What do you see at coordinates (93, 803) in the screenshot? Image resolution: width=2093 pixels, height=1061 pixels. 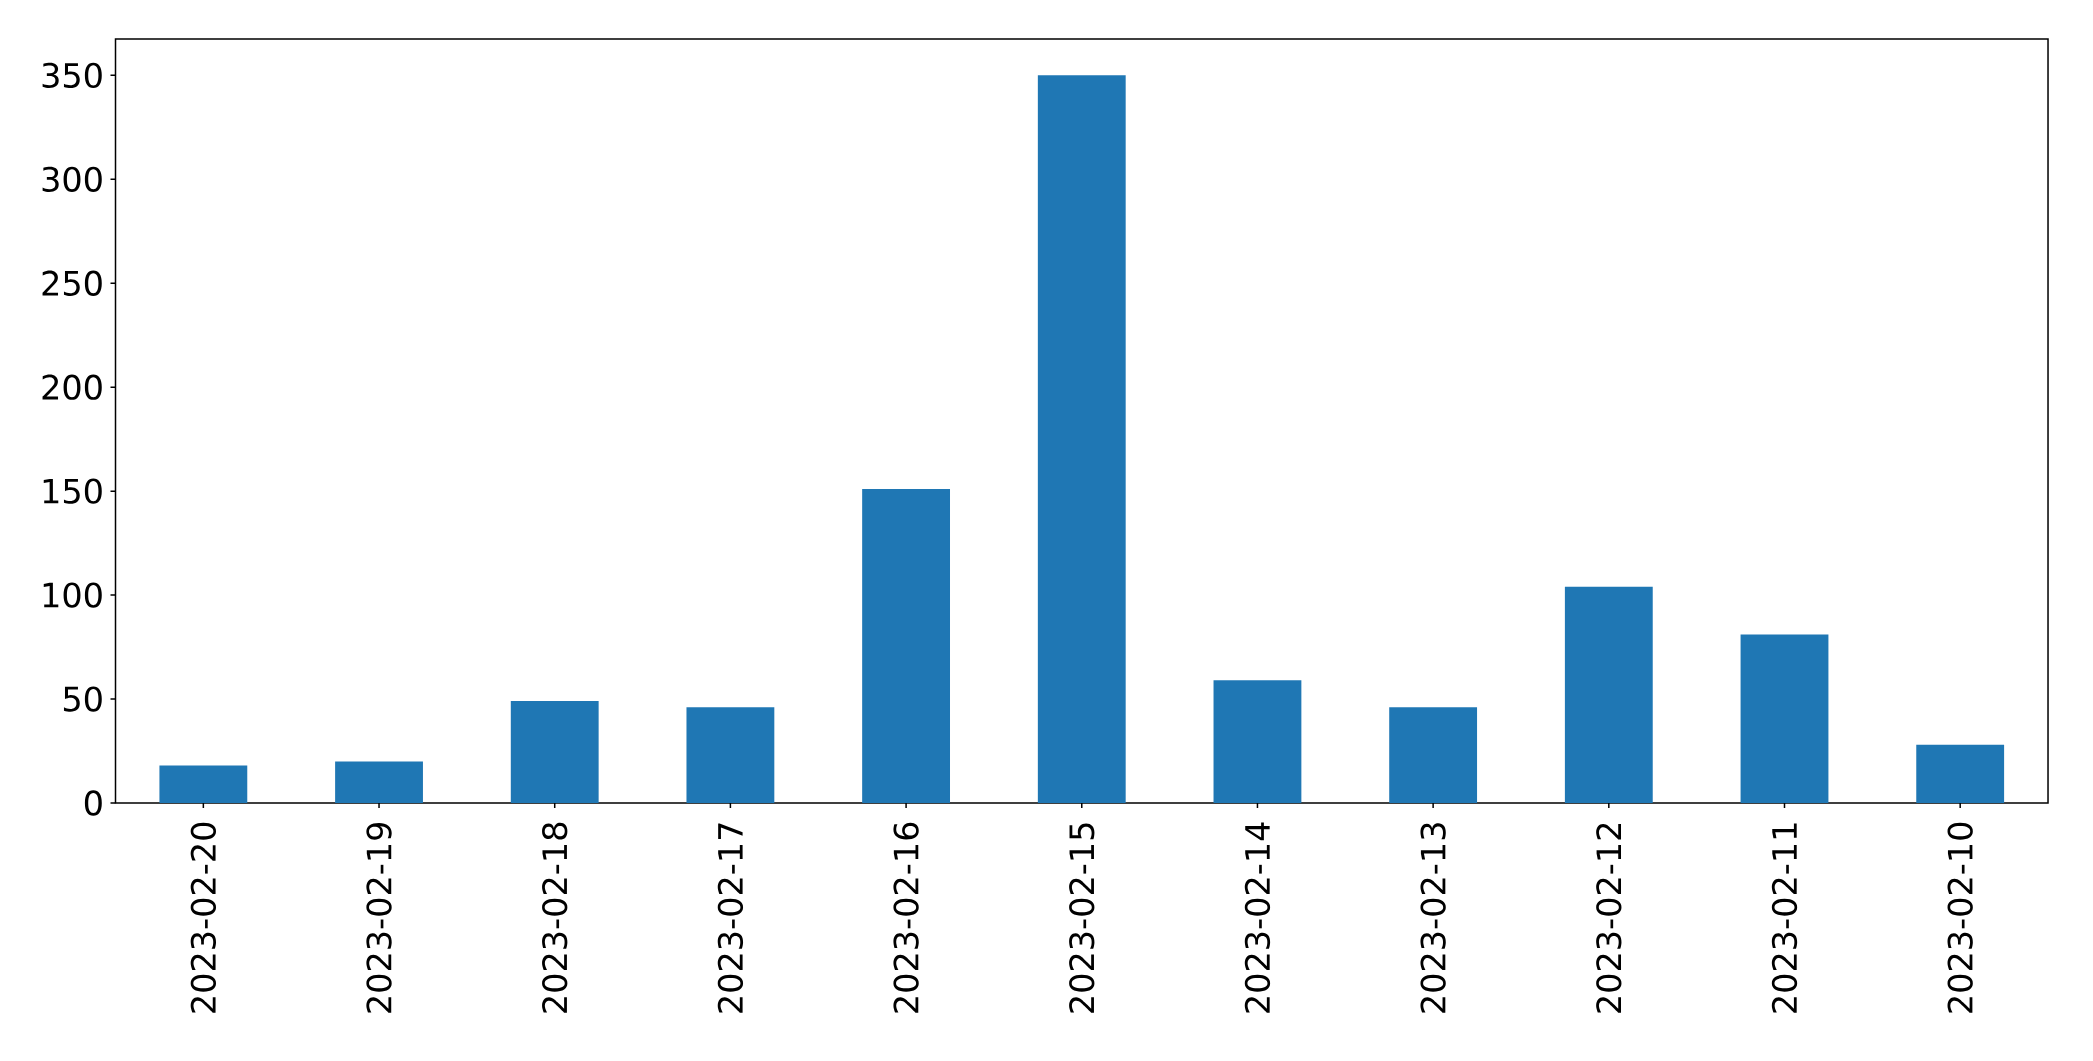 I see `y-tick-label: 0` at bounding box center [93, 803].